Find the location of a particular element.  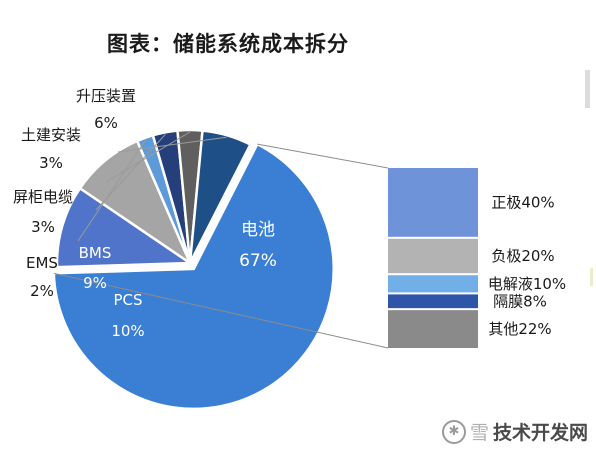

pie-name-label-2: BMS is located at coordinates (95, 253).